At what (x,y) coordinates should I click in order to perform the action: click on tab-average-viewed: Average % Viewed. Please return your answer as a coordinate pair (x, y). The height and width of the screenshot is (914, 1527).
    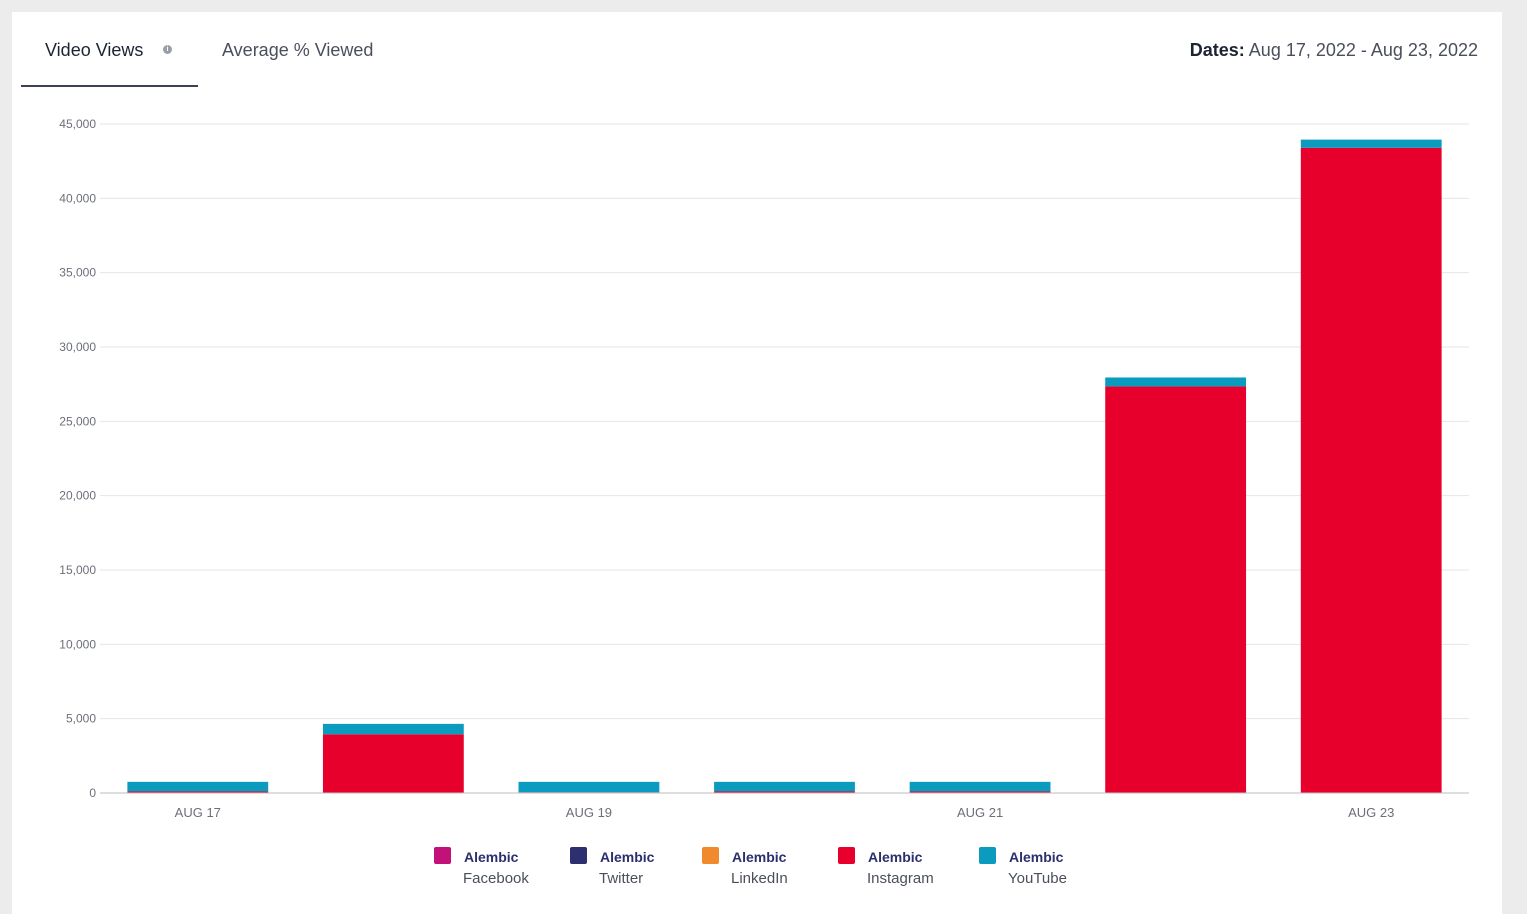
    Looking at the image, I should click on (298, 50).